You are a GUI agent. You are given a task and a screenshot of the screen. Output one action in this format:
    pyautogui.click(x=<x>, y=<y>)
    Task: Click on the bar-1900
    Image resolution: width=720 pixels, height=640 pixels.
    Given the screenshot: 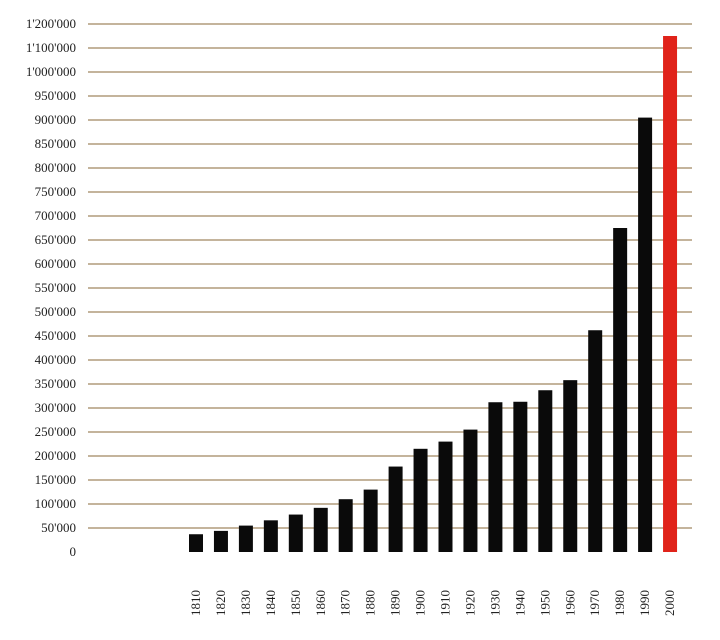 What is the action you would take?
    pyautogui.click(x=420, y=500)
    